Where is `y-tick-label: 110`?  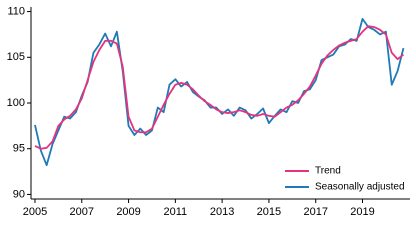
y-tick-label: 110 is located at coordinates (16, 11).